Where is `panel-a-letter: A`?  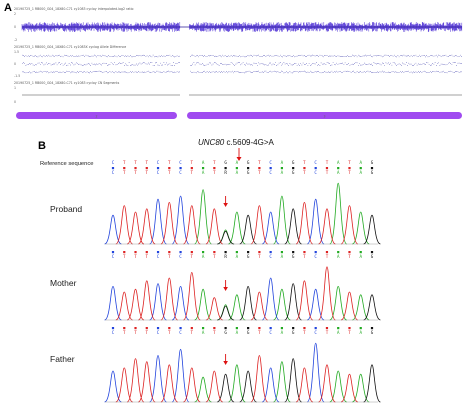
panel-a-letter: A is located at coordinates (8, 8).